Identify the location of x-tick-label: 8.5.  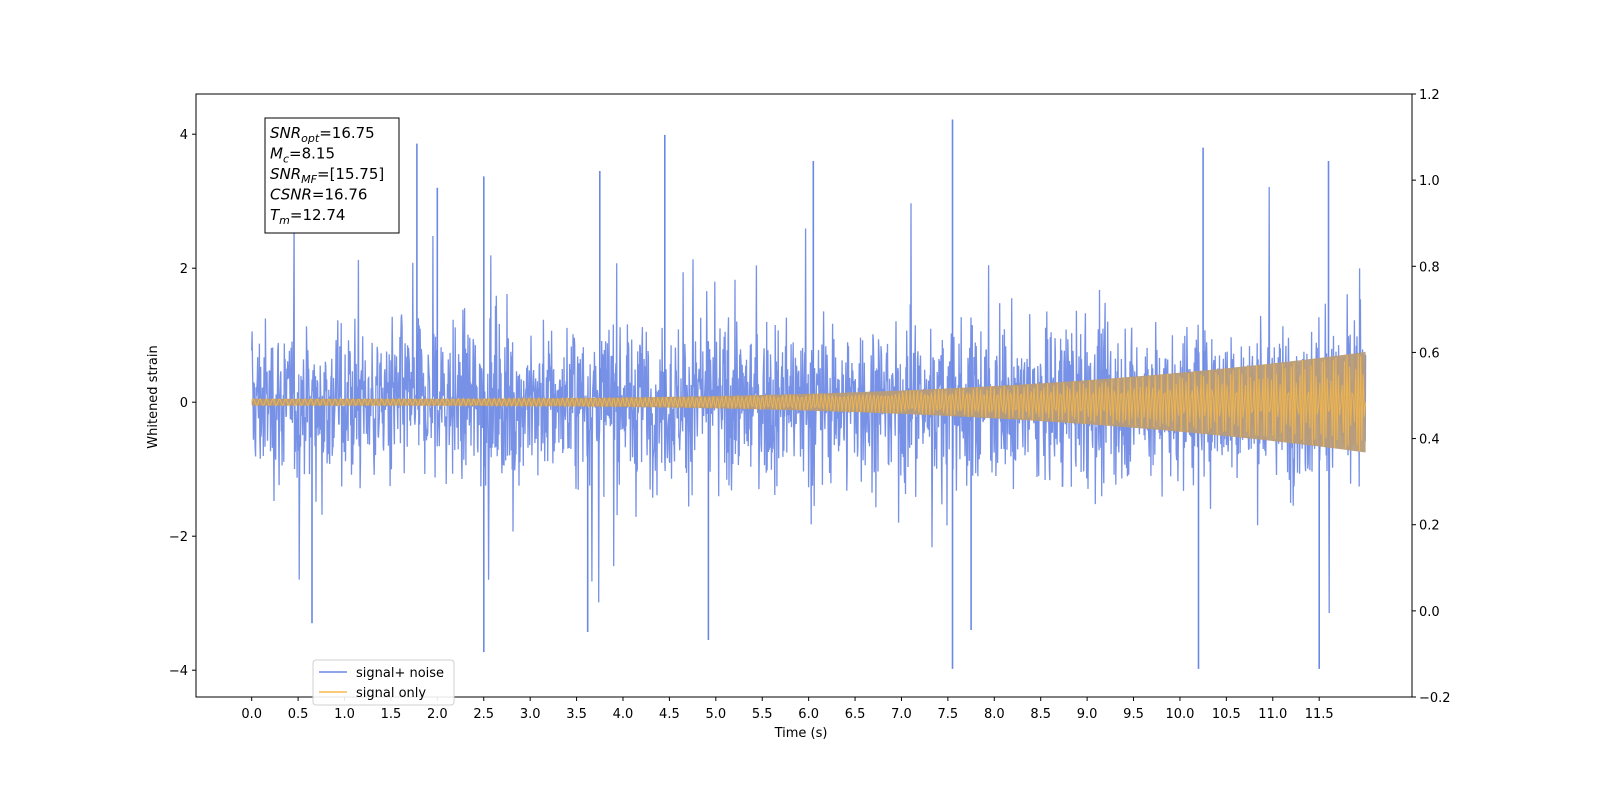
(1040, 714).